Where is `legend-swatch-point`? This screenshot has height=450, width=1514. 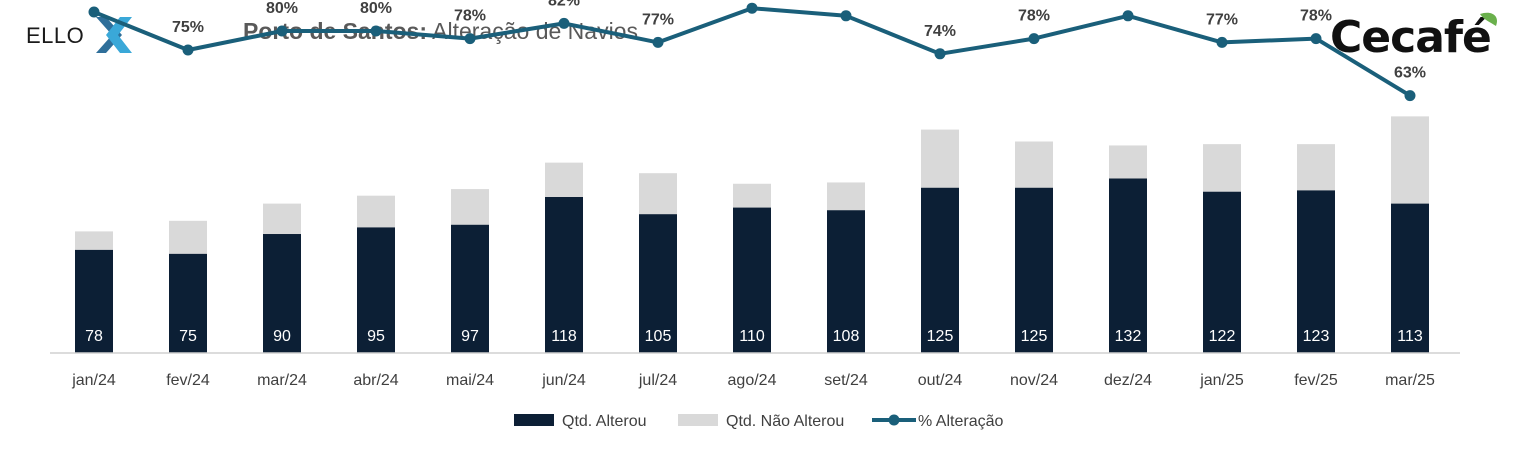 legend-swatch-point is located at coordinates (894, 420).